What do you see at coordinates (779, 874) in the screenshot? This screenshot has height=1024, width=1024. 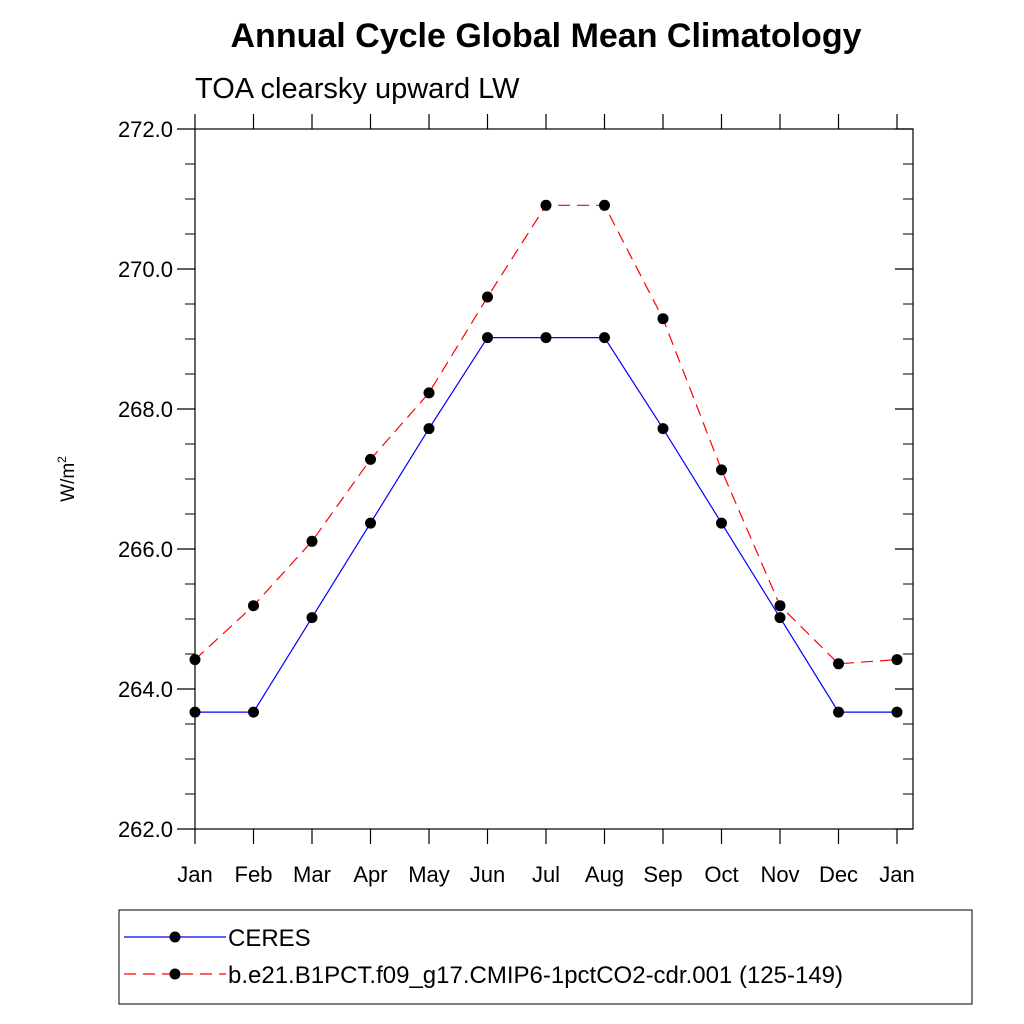 I see `x-tick-label: Nov` at bounding box center [779, 874].